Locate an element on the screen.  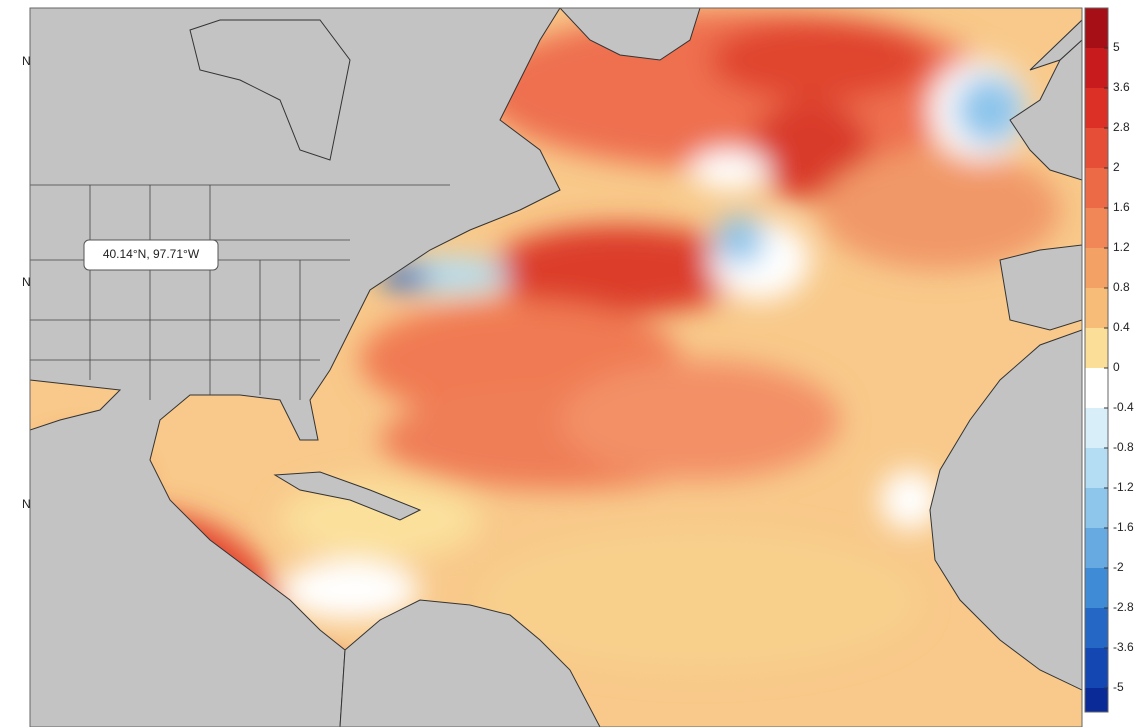
latitude-labels: N N N is located at coordinates (26, 282).